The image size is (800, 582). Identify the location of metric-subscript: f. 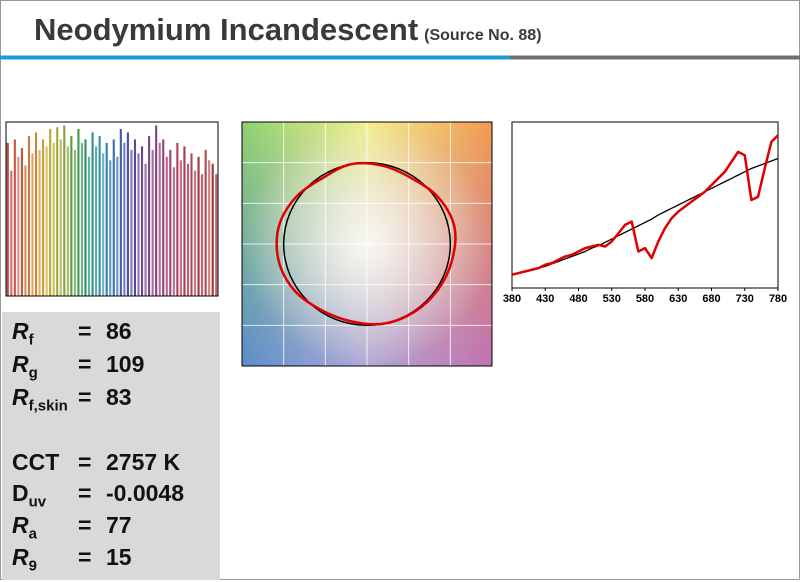
(31, 340).